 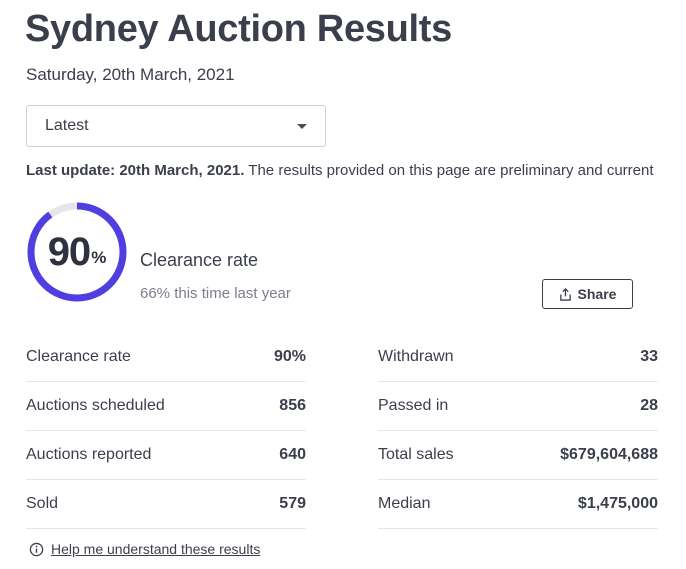 What do you see at coordinates (404, 503) in the screenshot?
I see `stat-label: Median` at bounding box center [404, 503].